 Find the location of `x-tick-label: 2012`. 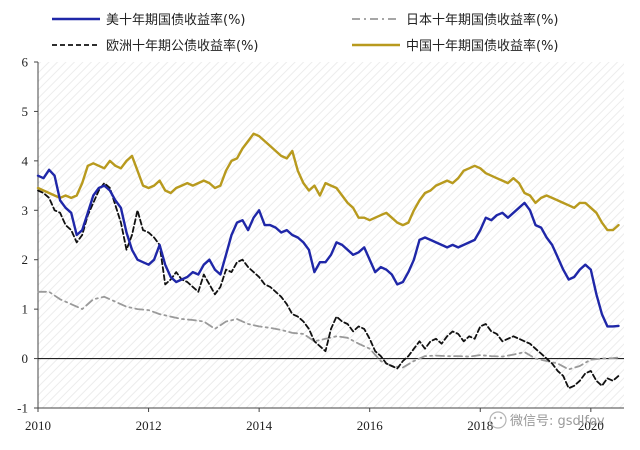

x-tick-label: 2012 is located at coordinates (149, 425).